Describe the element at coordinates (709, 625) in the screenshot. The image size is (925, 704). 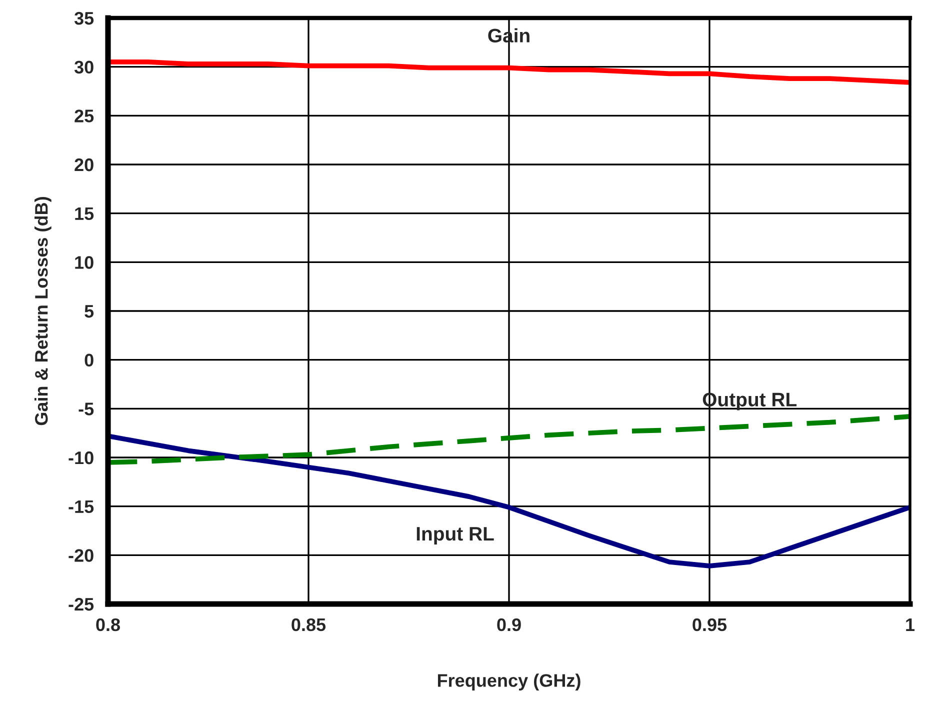
I see `x-tick-label: 0.95` at that location.